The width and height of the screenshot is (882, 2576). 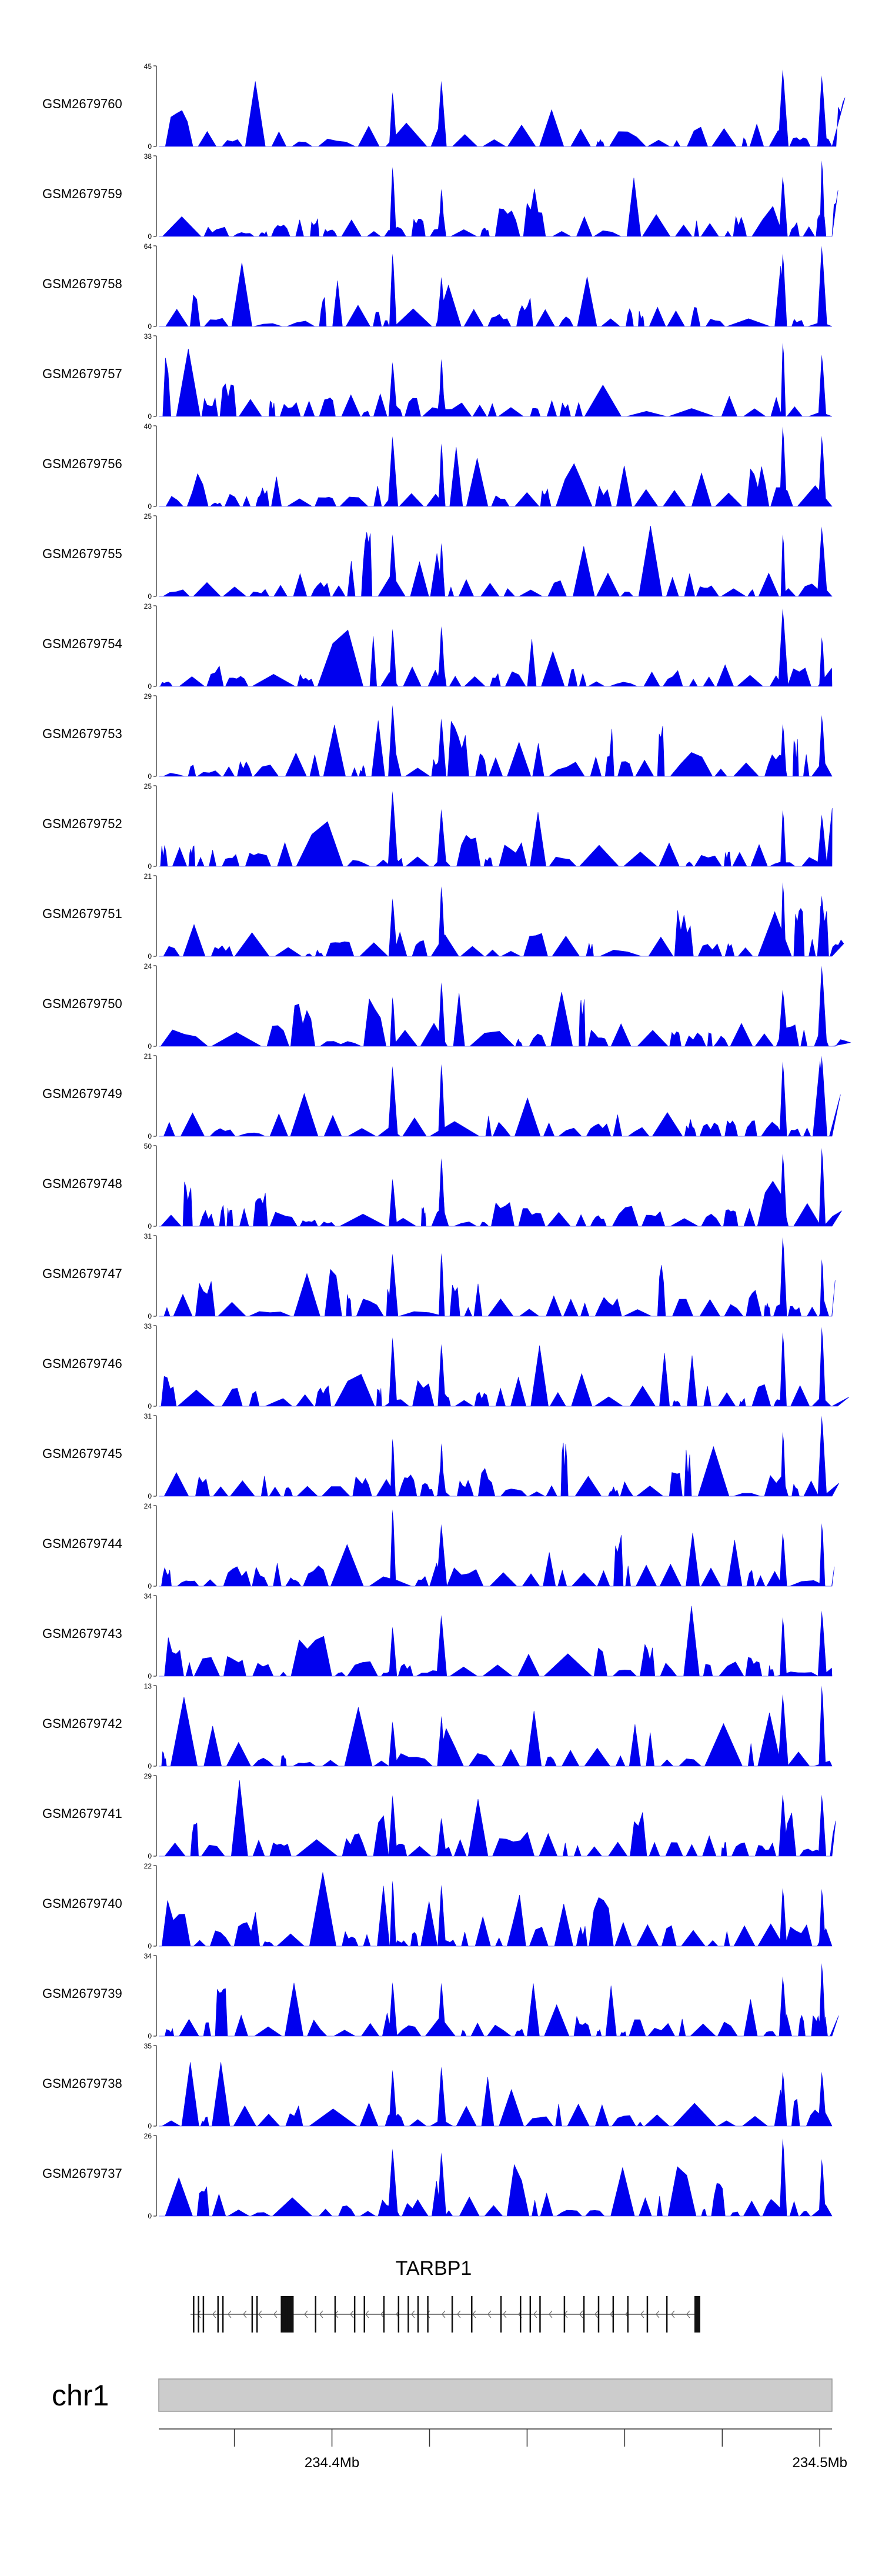 I want to click on chromosome-bar, so click(x=495, y=2395).